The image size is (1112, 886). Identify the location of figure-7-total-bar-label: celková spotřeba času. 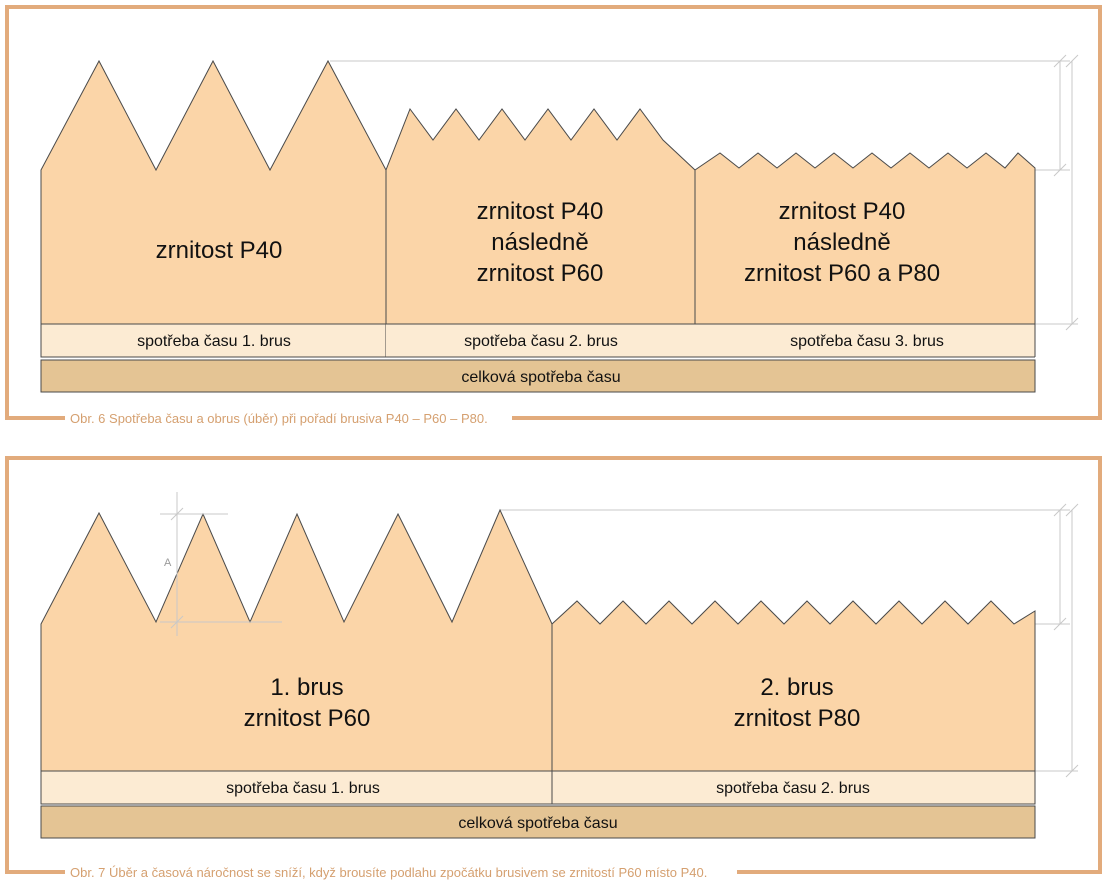
(537, 823).